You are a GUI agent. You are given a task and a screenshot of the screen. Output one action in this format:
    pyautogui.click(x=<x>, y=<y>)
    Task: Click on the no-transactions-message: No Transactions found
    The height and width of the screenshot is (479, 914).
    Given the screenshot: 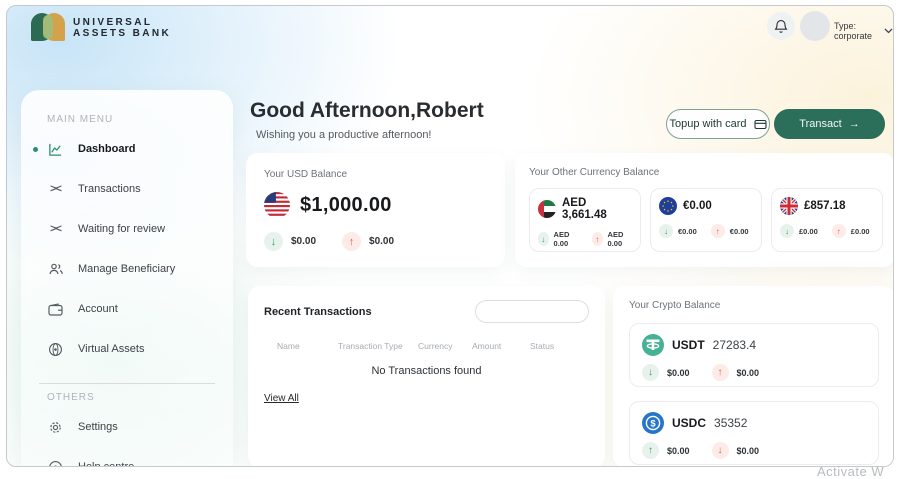 What is the action you would take?
    pyautogui.click(x=426, y=371)
    